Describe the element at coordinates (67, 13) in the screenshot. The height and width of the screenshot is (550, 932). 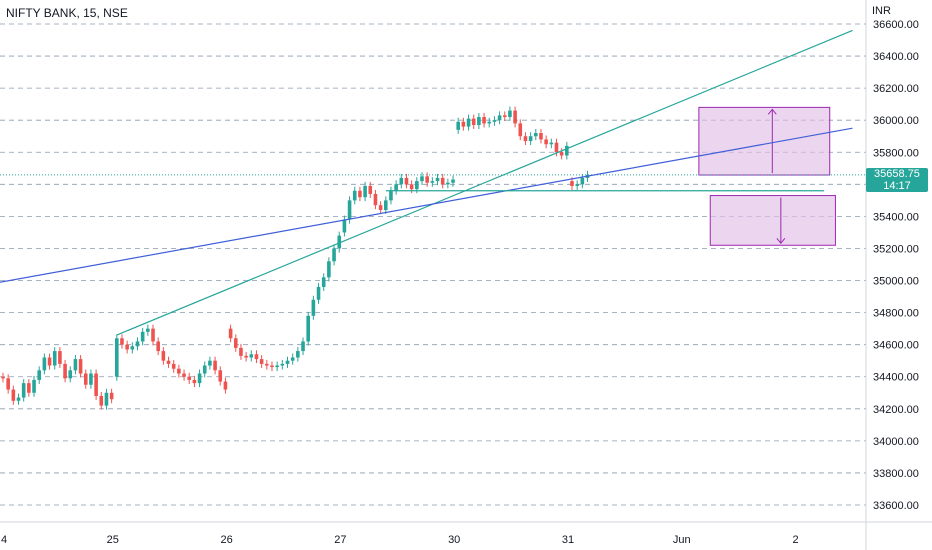
I see `chart-title: NIFTY BANK, 15, NSE` at that location.